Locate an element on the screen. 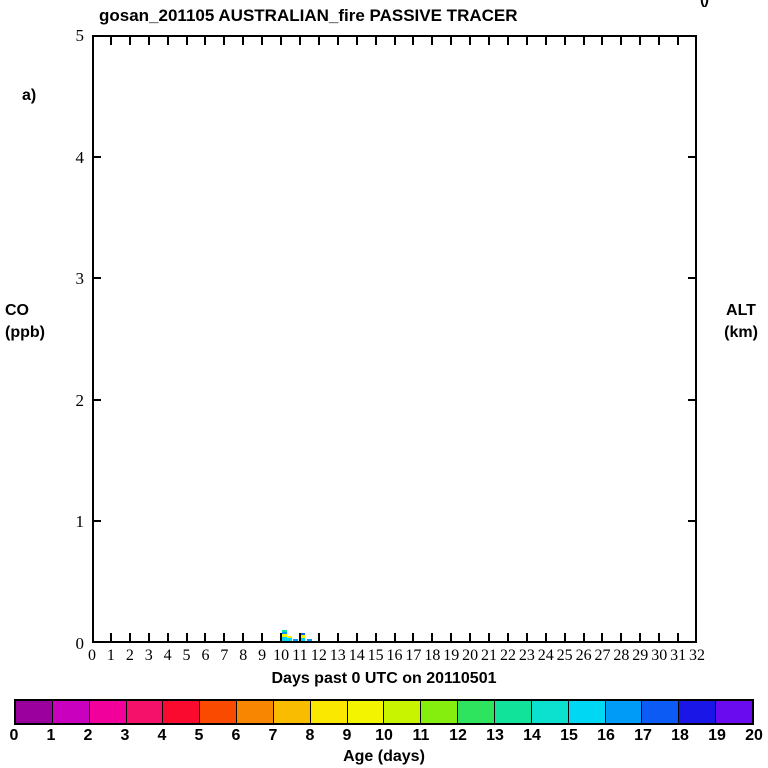 The height and width of the screenshot is (768, 768). colorbar-title: Age (days) is located at coordinates (384, 756).